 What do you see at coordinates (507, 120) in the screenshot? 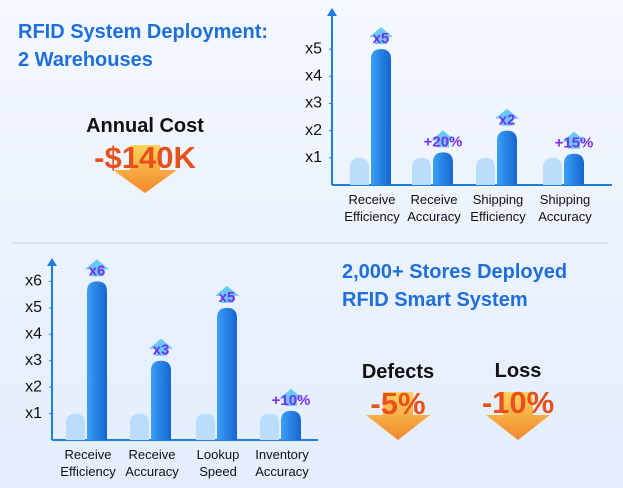
I see `value-label: x2` at bounding box center [507, 120].